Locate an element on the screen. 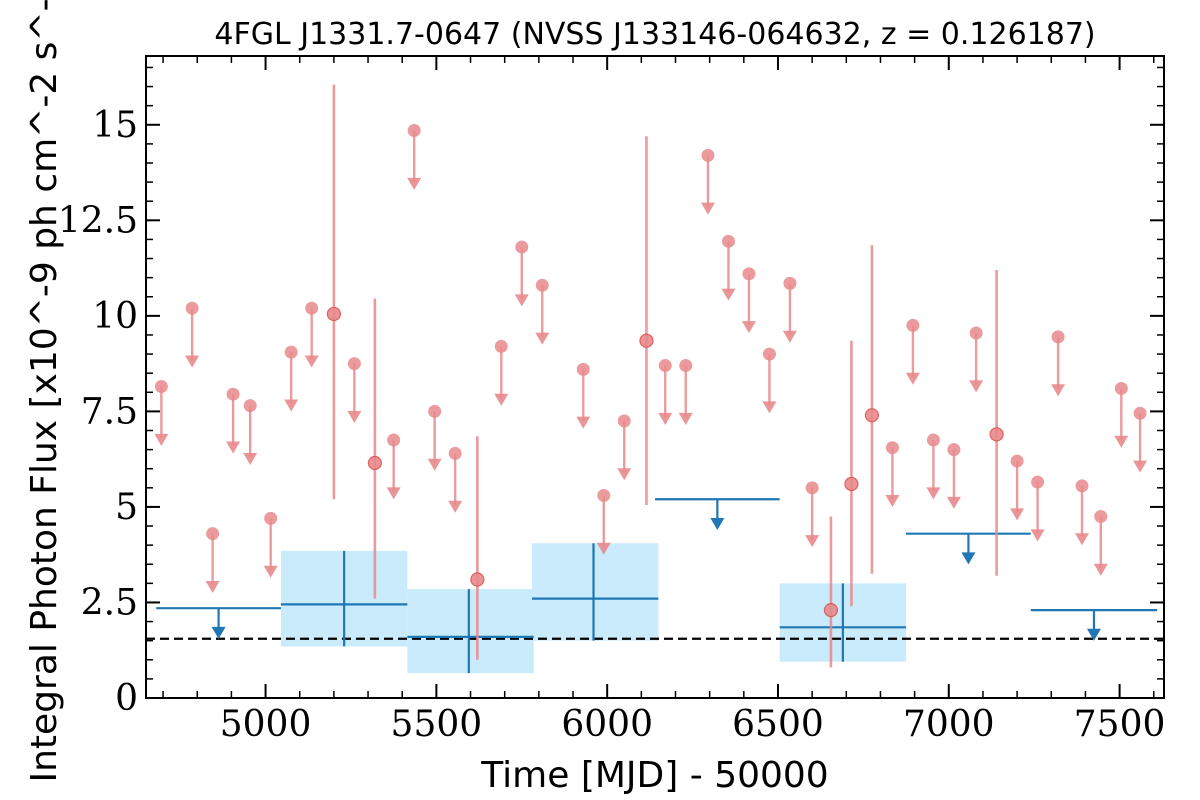  x-tick-label: 6000 is located at coordinates (607, 724).